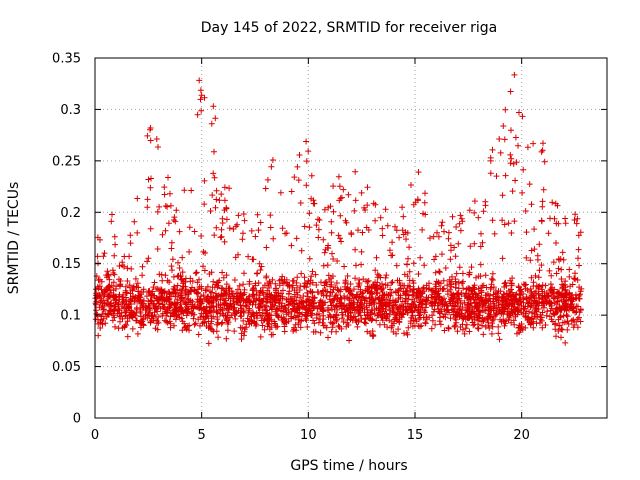 The image size is (640, 480). What do you see at coordinates (77, 419) in the screenshot?
I see `y-tick-label: 0` at bounding box center [77, 419].